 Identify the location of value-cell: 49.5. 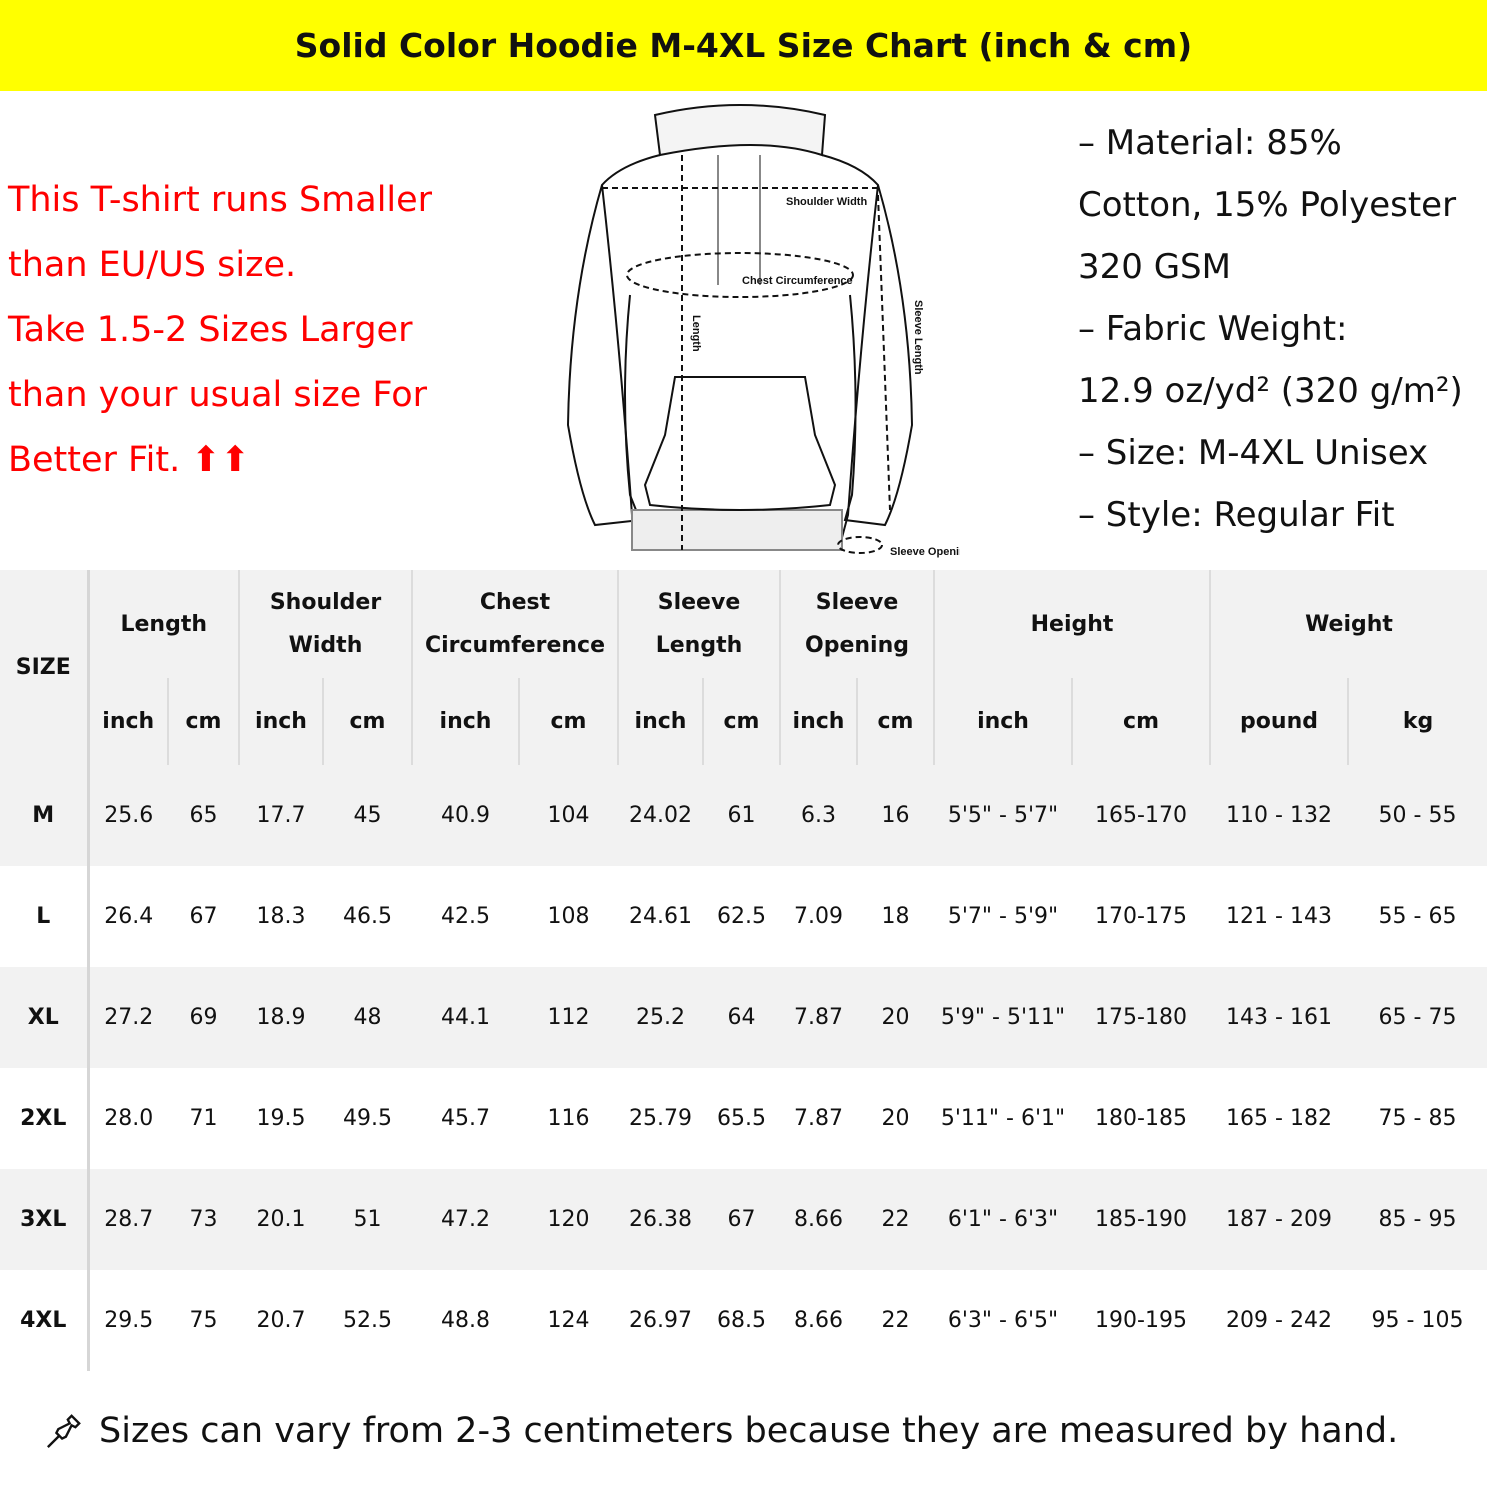
(367, 1118).